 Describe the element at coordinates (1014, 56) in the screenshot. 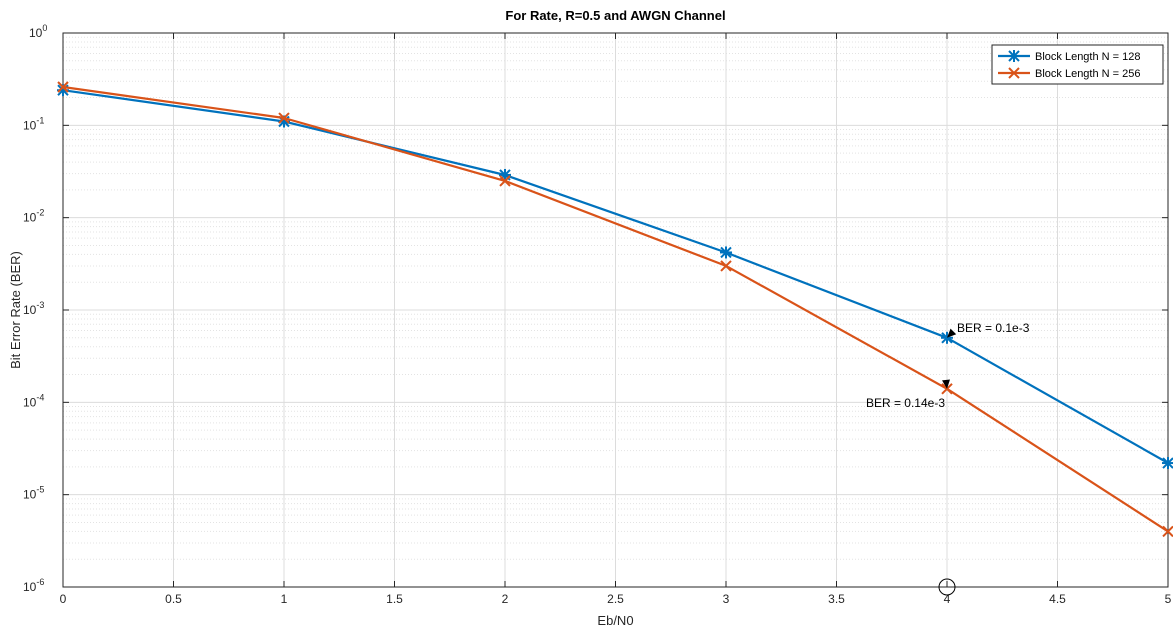

I see `asterisk-marker` at that location.